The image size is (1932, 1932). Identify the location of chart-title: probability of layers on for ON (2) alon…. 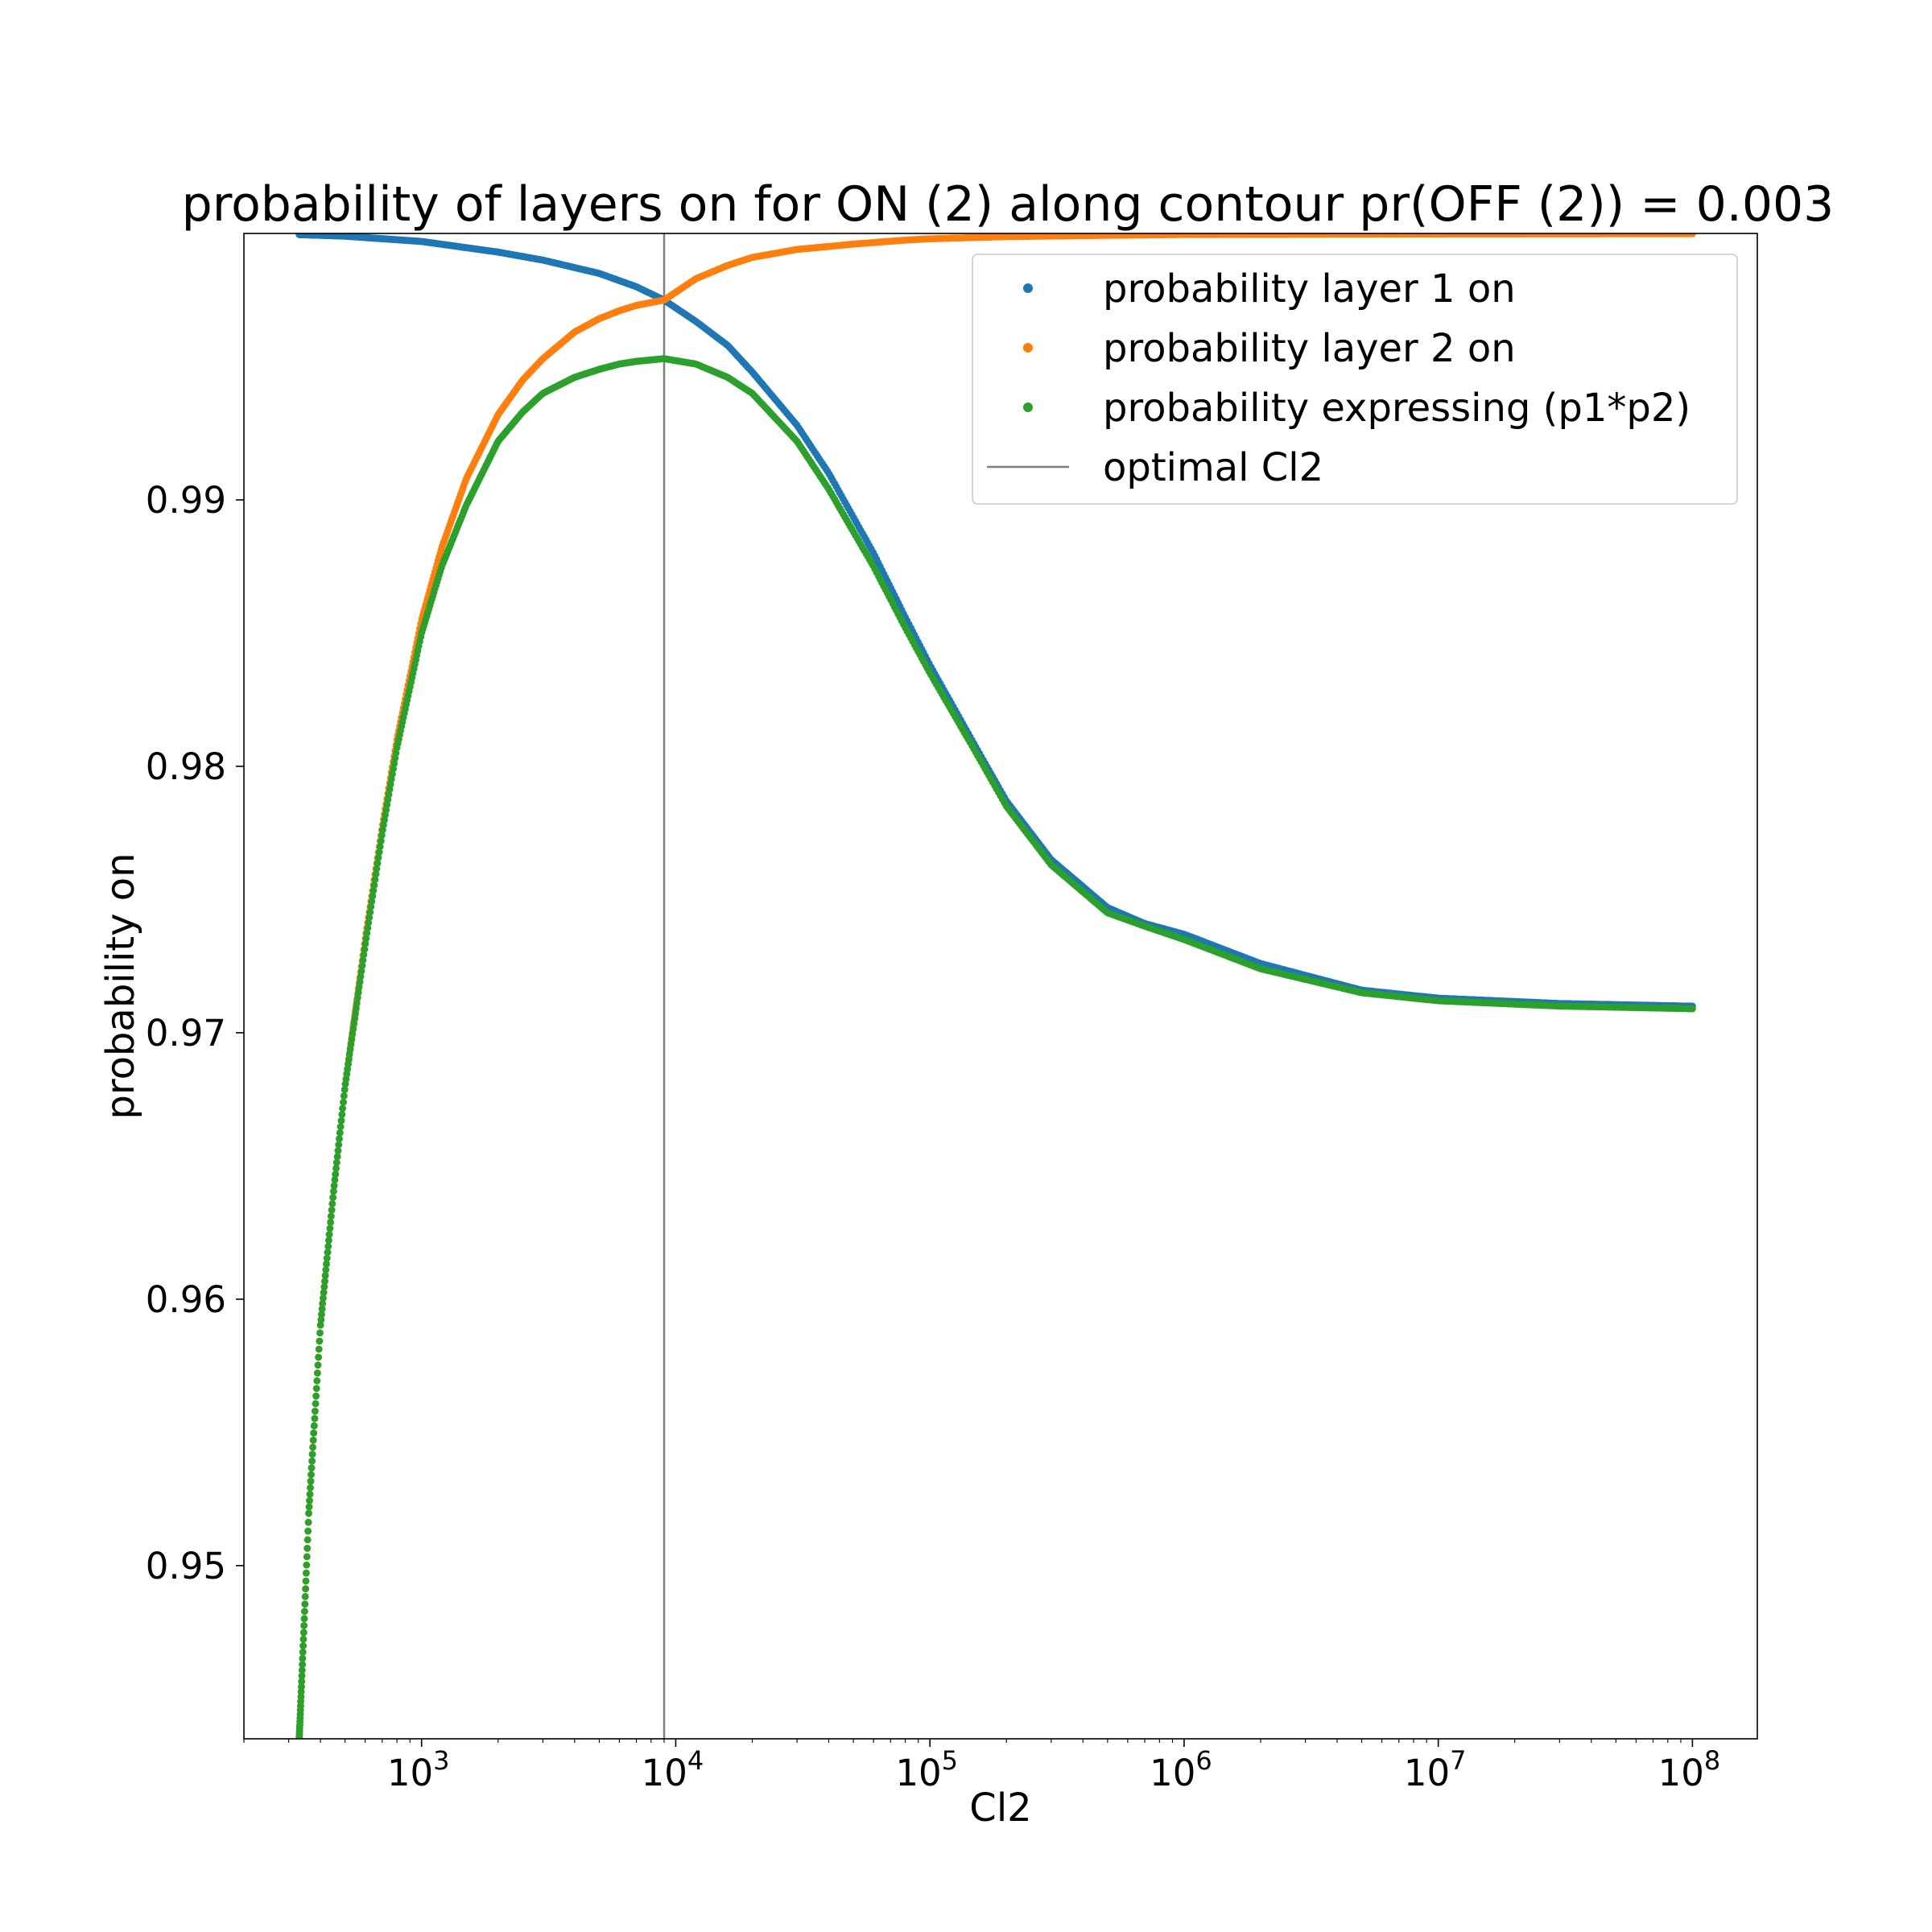
(1008, 204).